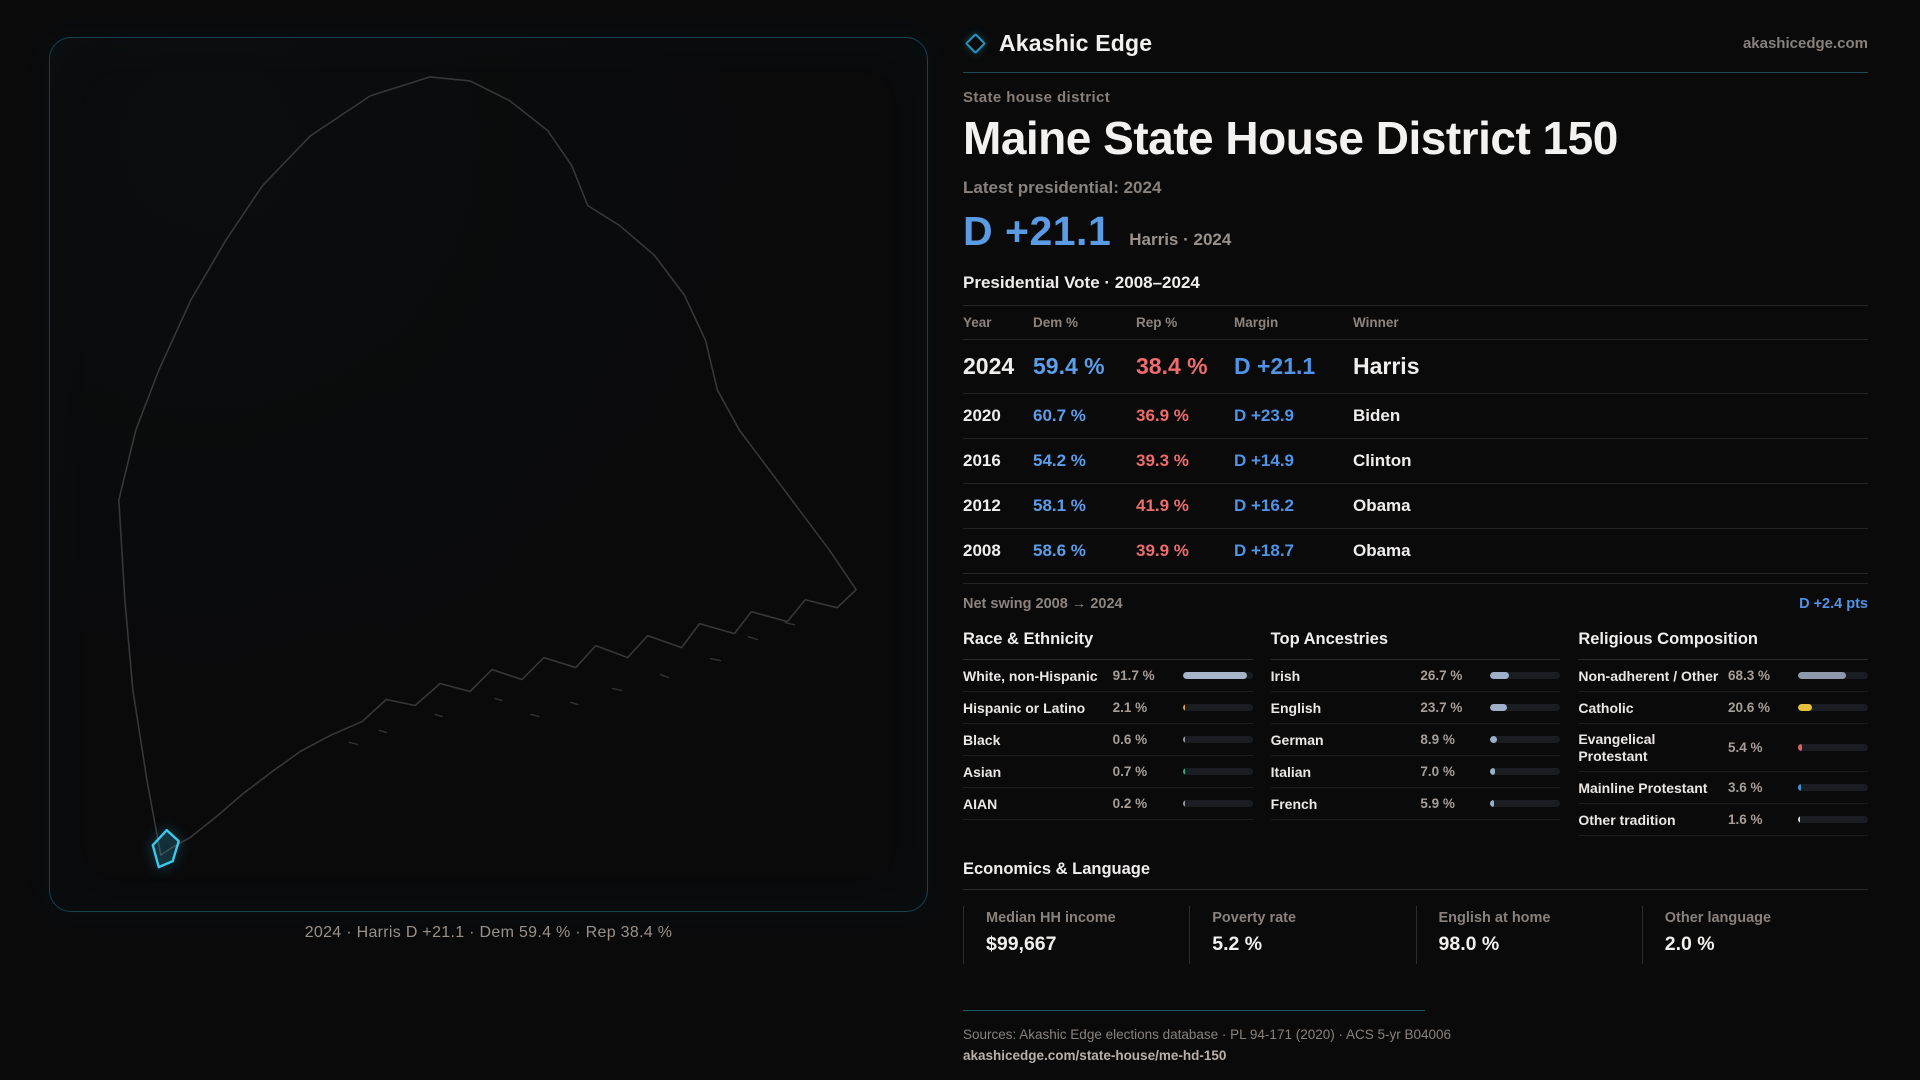  What do you see at coordinates (165, 848) in the screenshot?
I see `district-highlight` at bounding box center [165, 848].